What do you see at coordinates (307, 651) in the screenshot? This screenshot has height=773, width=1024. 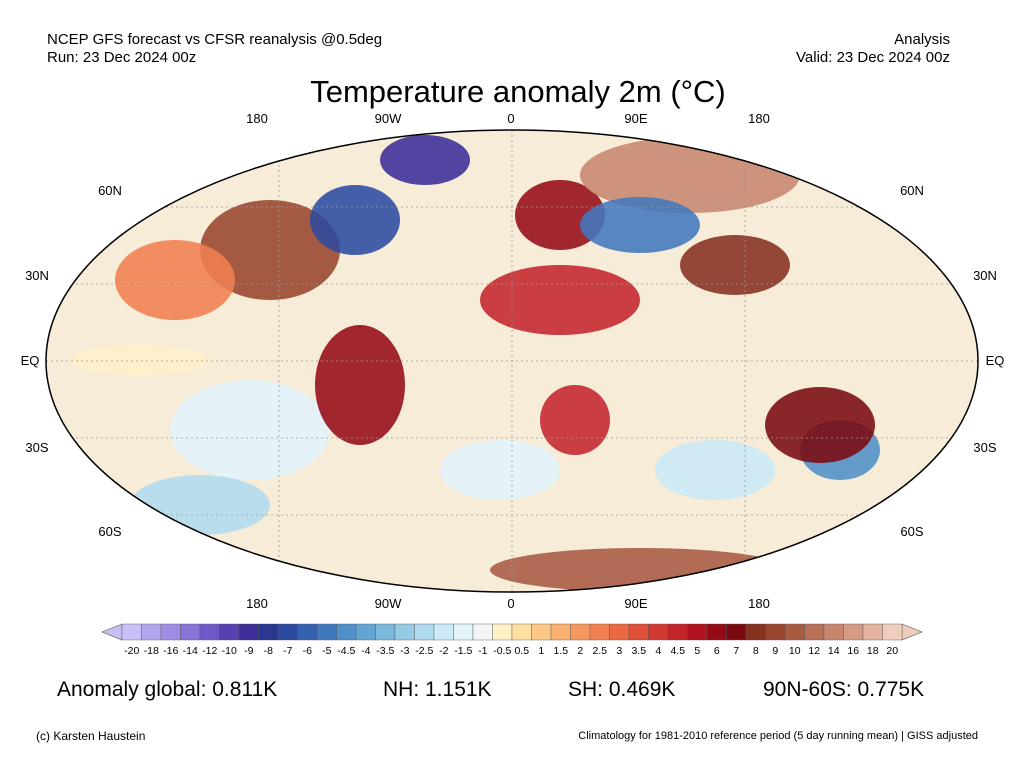 I see `colorbar-tick-label: -6` at bounding box center [307, 651].